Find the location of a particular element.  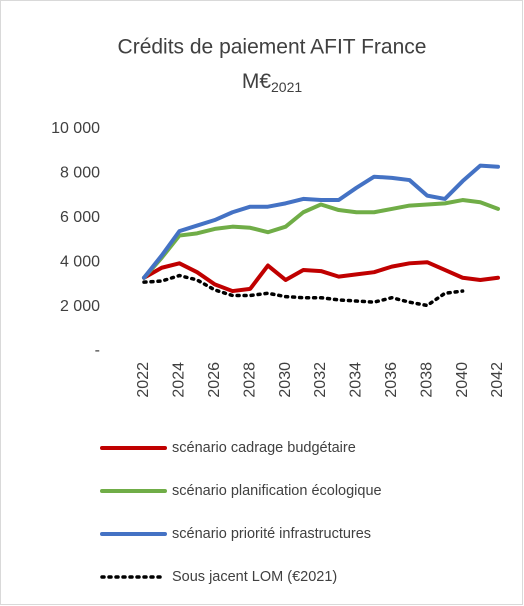

chart-title: Crédits de paiement AFIT France is located at coordinates (272, 47).